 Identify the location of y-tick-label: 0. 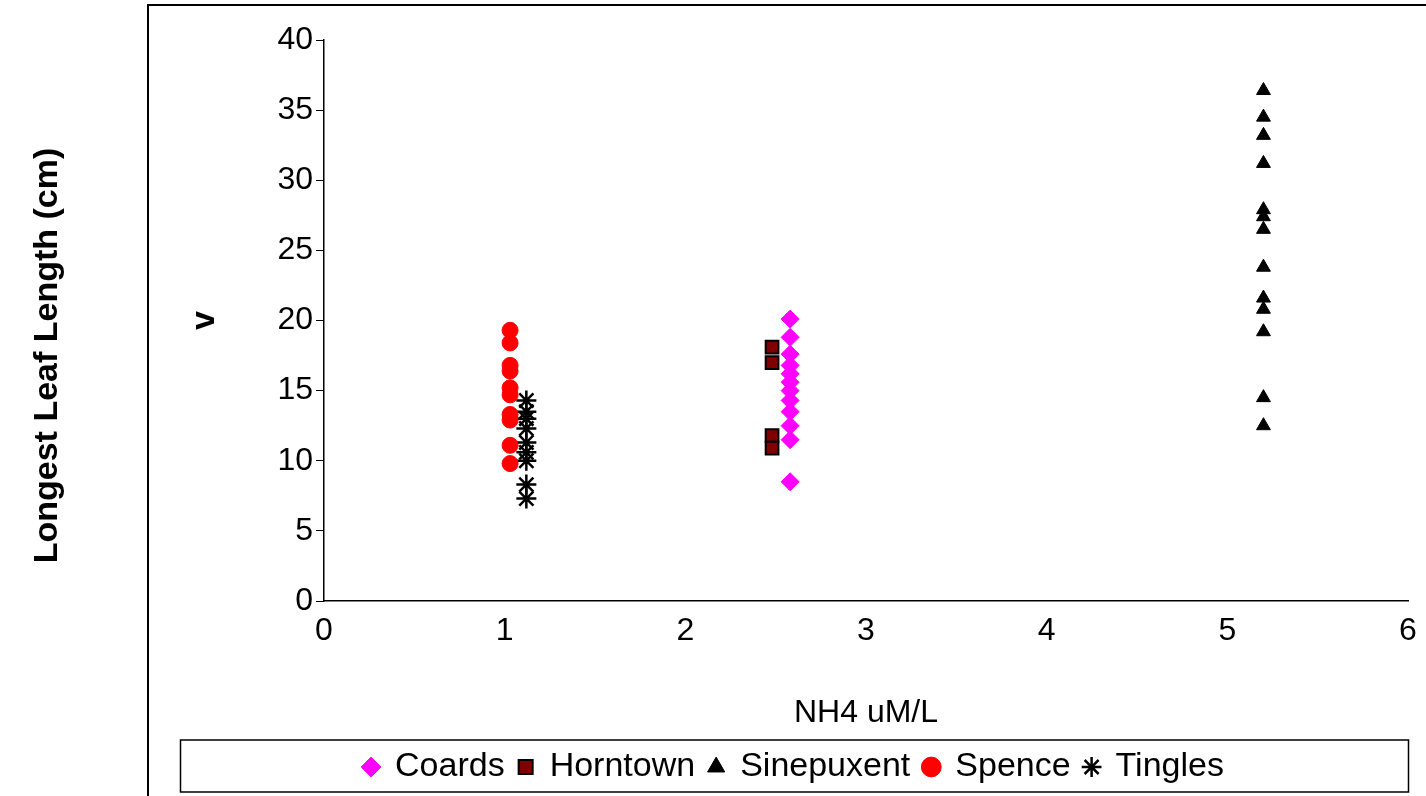
(304, 598).